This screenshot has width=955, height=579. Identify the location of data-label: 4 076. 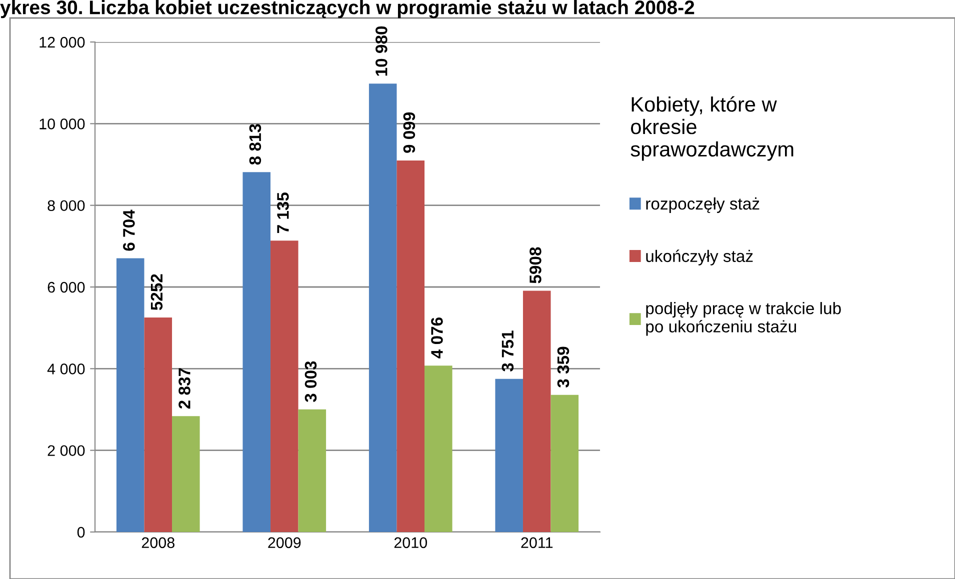
(437, 338).